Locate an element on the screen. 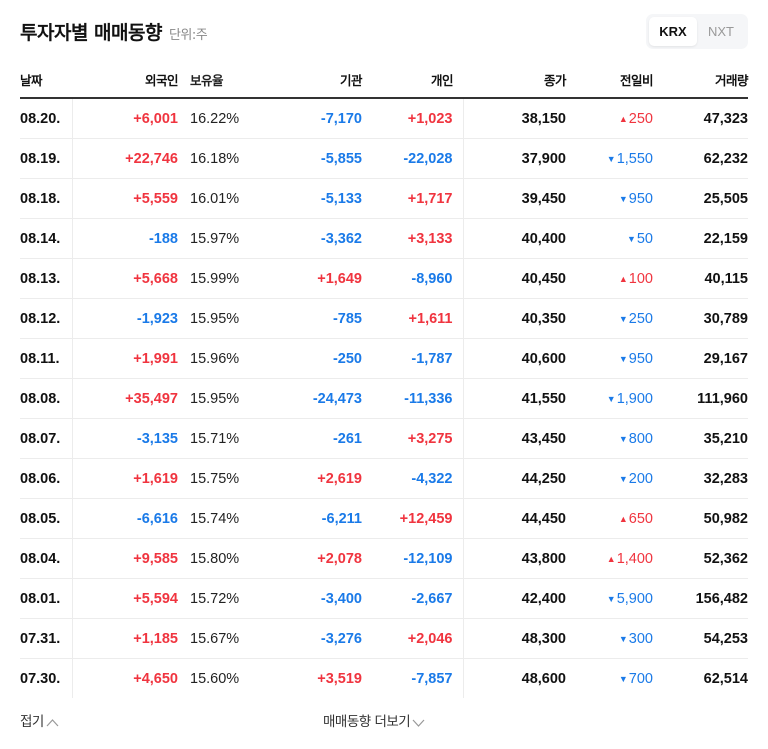 Image resolution: width=768 pixels, height=749 pixels. cell-holding-ratio: 15.80% is located at coordinates (223, 558).